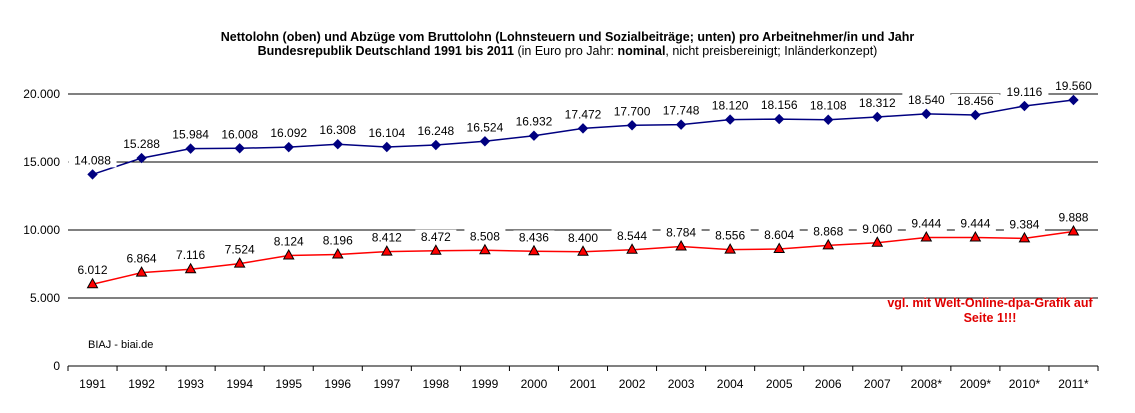 This screenshot has width=1135, height=413. I want to click on x-tick-label: 2007, so click(877, 384).